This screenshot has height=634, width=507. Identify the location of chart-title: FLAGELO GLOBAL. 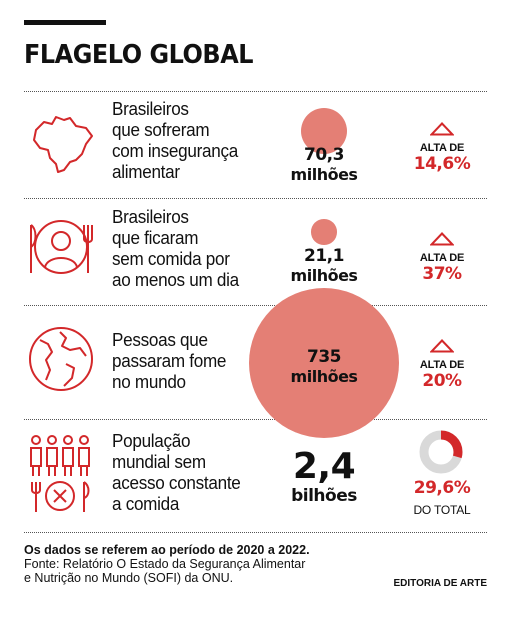
(139, 55).